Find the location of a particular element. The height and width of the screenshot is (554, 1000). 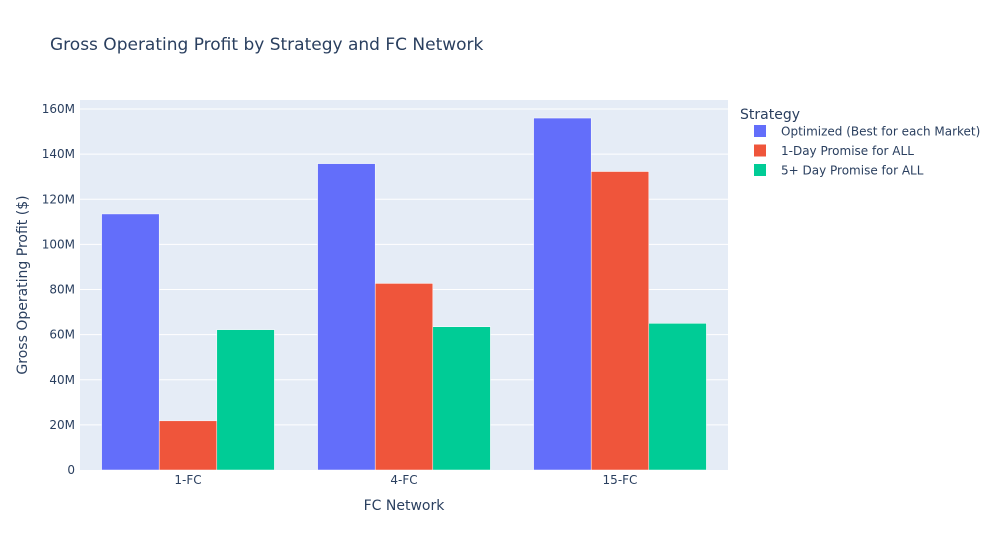

x-tick-labels: 1-FC 4-FC 15-FC is located at coordinates (405, 480).